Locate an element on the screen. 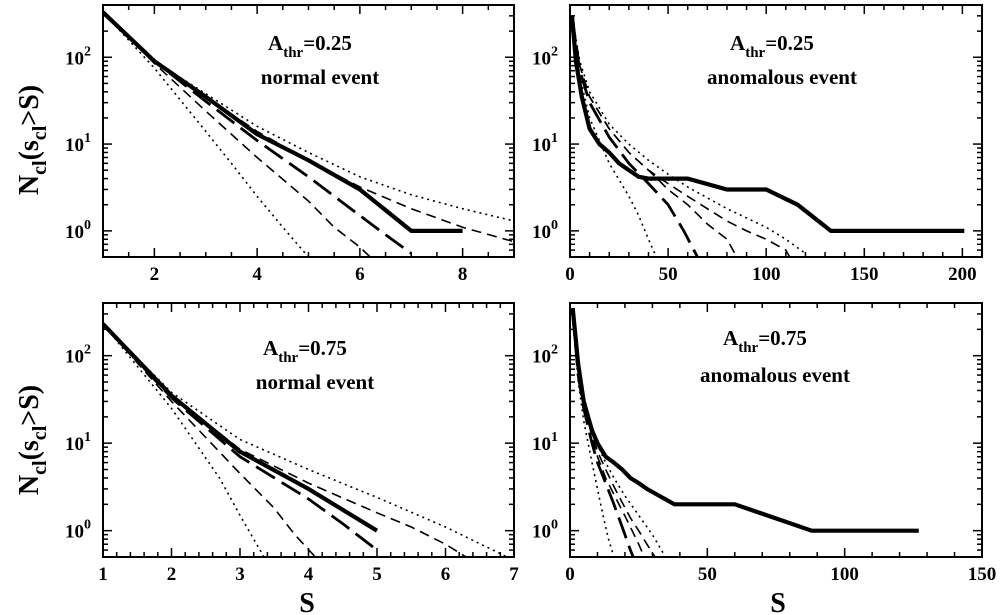 This screenshot has height=615, width=1006. x-tick-label: 8 is located at coordinates (463, 274).